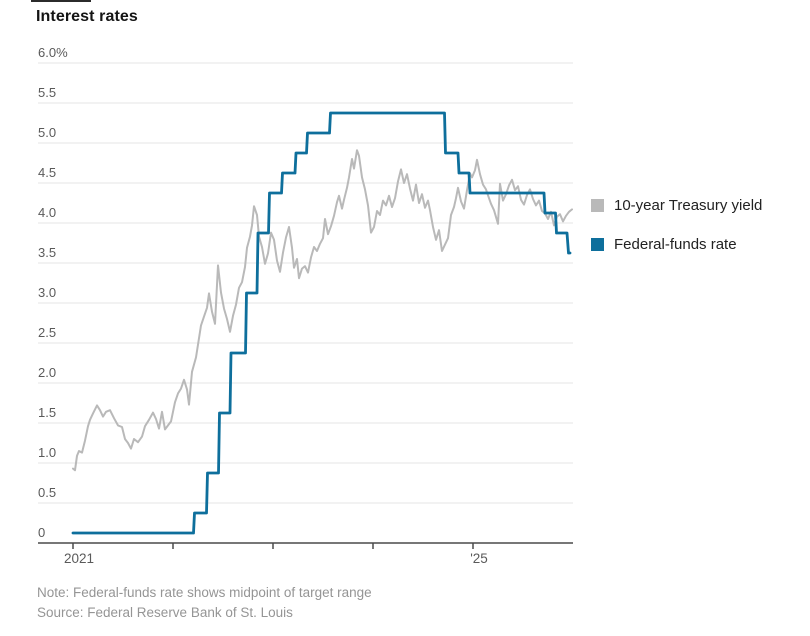 This screenshot has height=636, width=810. Describe the element at coordinates (47, 212) in the screenshot. I see `y-tick-label: 4.0` at that location.